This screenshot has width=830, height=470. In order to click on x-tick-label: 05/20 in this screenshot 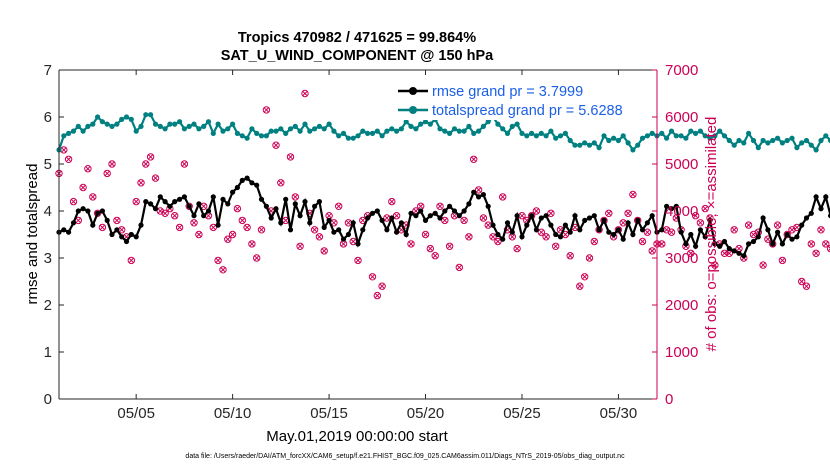, I will do `click(426, 413)`.